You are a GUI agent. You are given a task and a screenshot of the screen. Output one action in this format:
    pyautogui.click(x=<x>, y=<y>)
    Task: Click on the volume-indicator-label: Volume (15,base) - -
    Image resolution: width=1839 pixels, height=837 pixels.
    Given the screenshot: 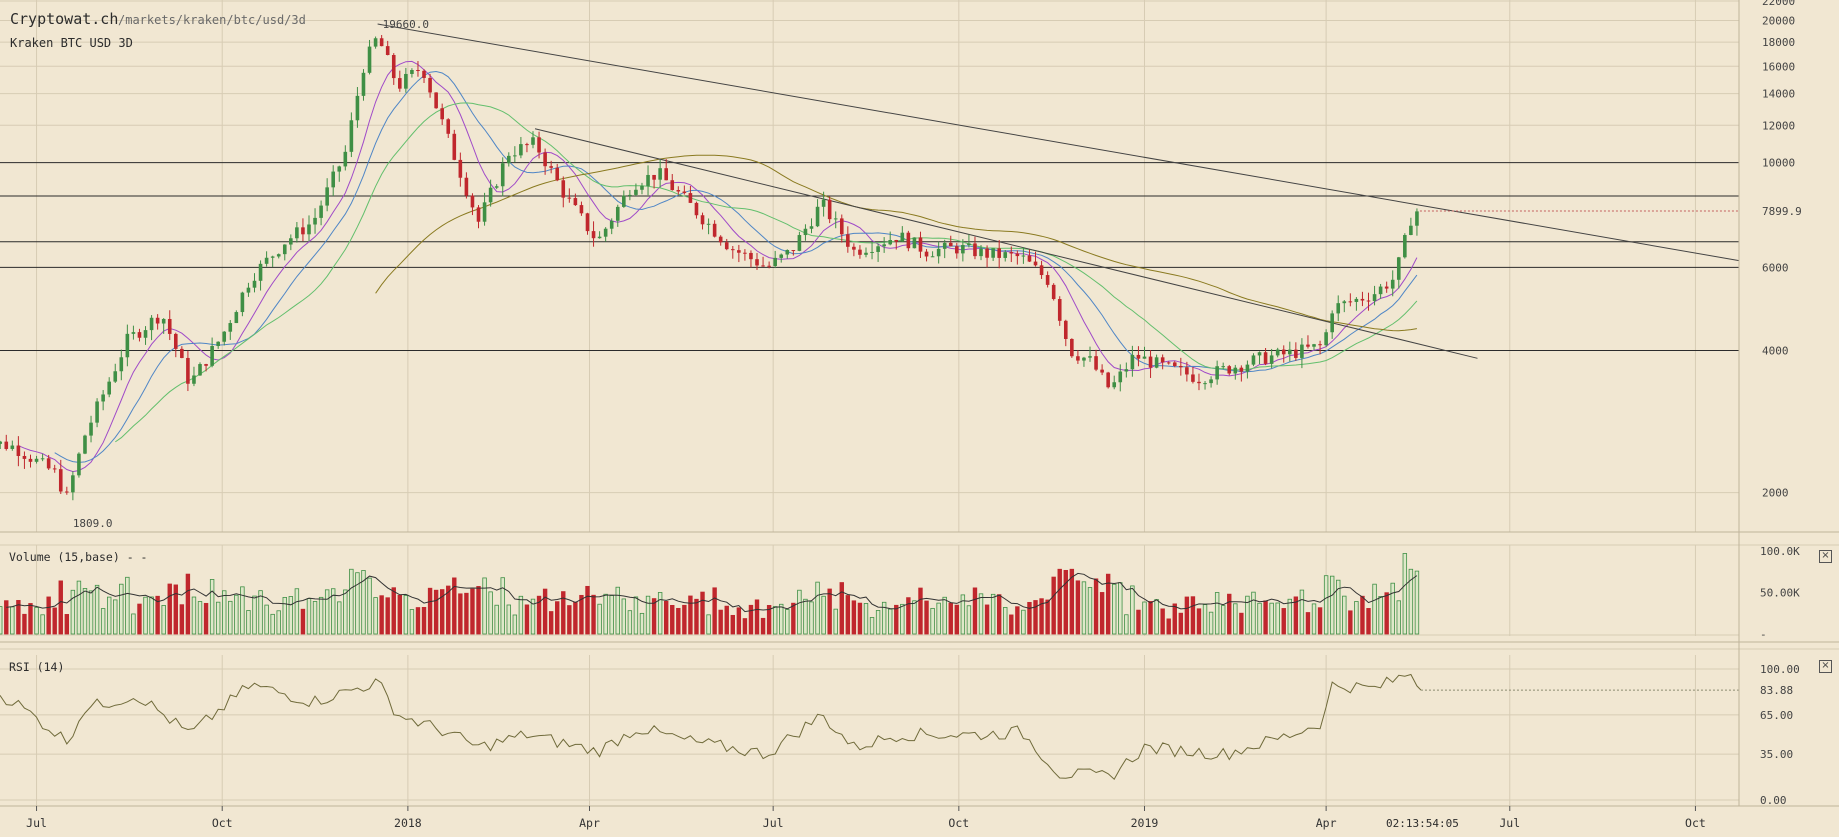 What is the action you would take?
    pyautogui.click(x=78, y=557)
    